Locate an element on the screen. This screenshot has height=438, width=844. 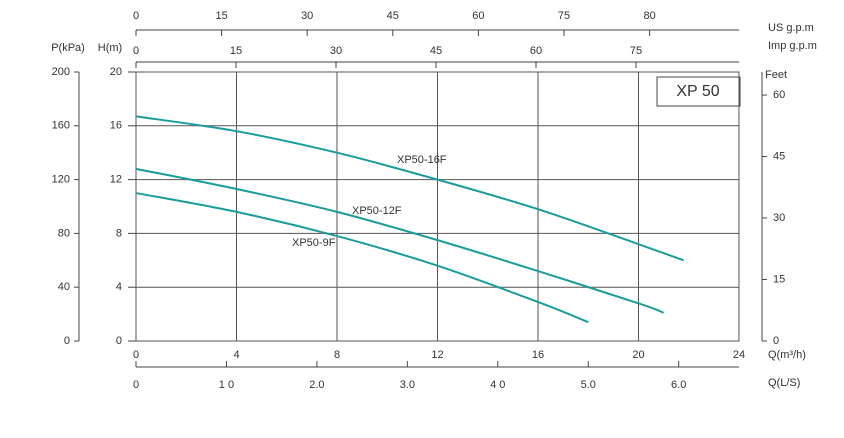
secondary-tick-label: 2.0 is located at coordinates (316, 385).